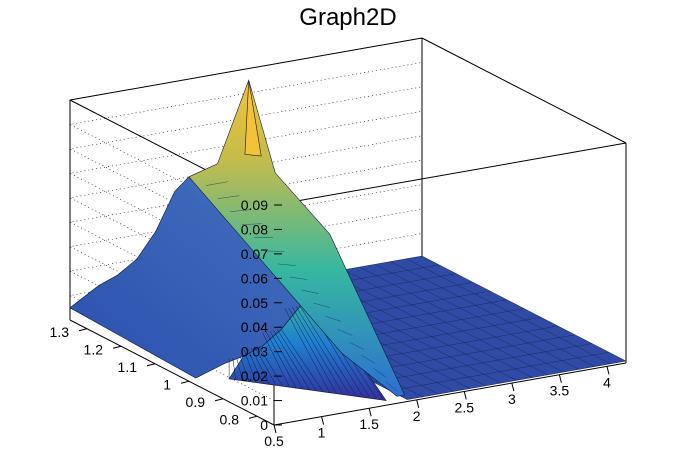 Image resolution: width=696 pixels, height=472 pixels. I want to click on z-tick-label: 0.06, so click(254, 278).